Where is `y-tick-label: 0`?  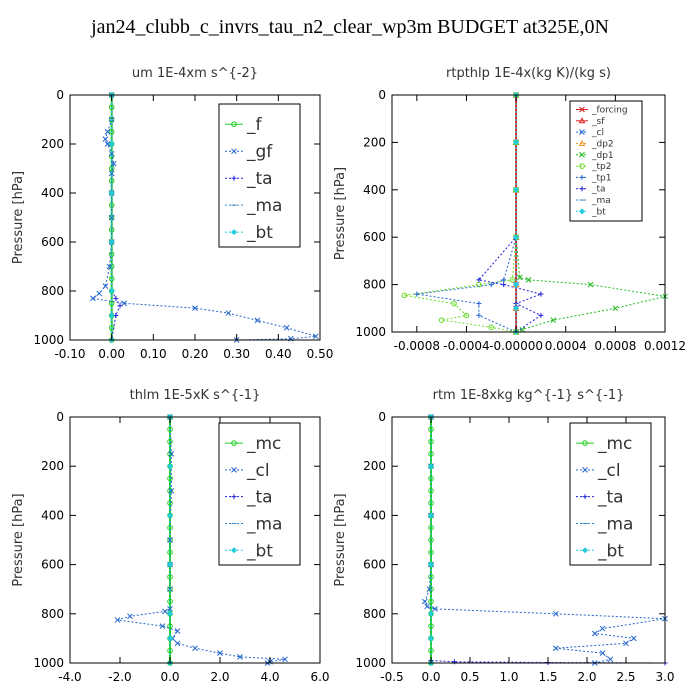
y-tick-label: 0 is located at coordinates (60, 95).